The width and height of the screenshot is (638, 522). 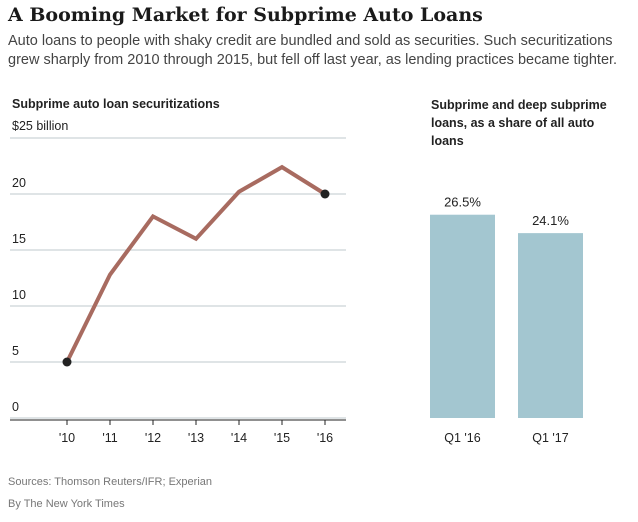 I want to click on line-chart-title: Subprime auto loan securitizations, so click(x=116, y=104).